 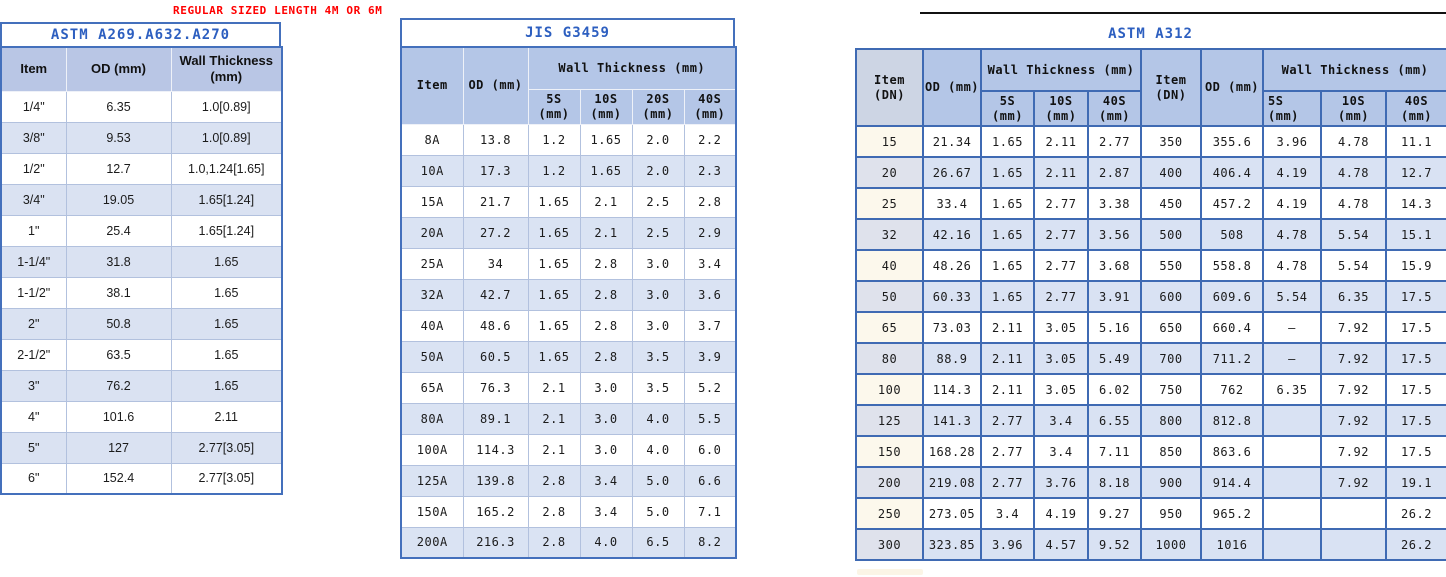 I want to click on table-cell: 3.6, so click(x=710, y=294).